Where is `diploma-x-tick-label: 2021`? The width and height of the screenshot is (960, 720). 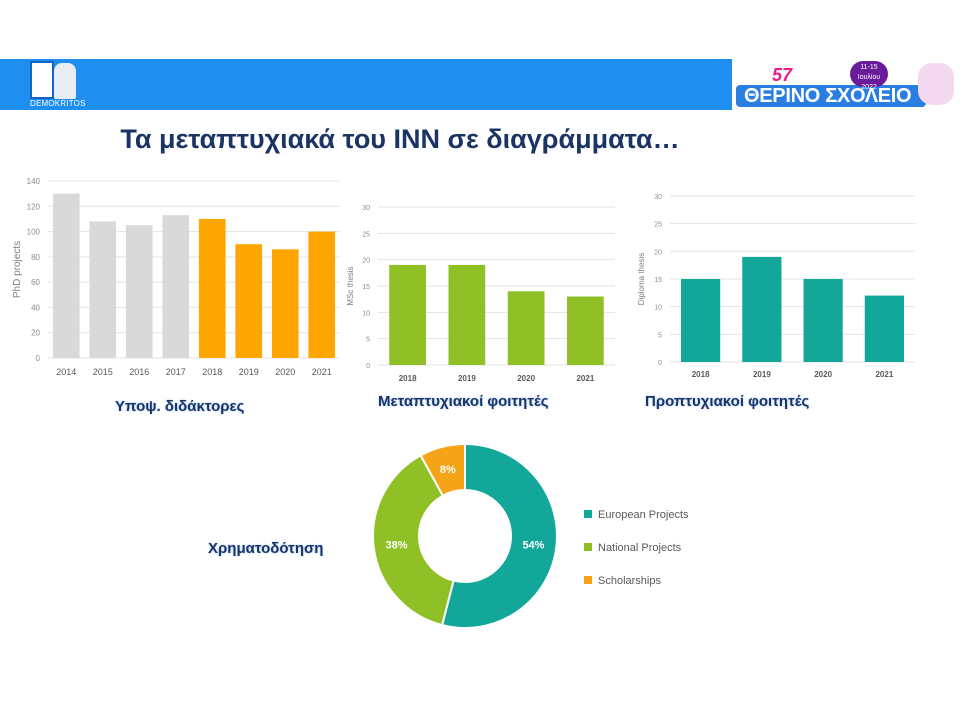
diploma-x-tick-label: 2021 is located at coordinates (884, 374).